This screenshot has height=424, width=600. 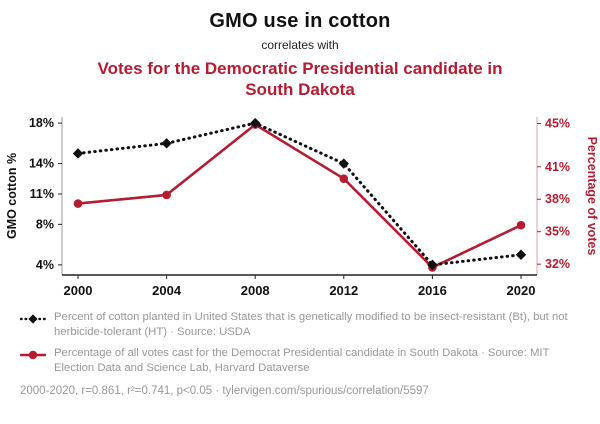 I want to click on left-tick-label: 14%, so click(x=41, y=163).